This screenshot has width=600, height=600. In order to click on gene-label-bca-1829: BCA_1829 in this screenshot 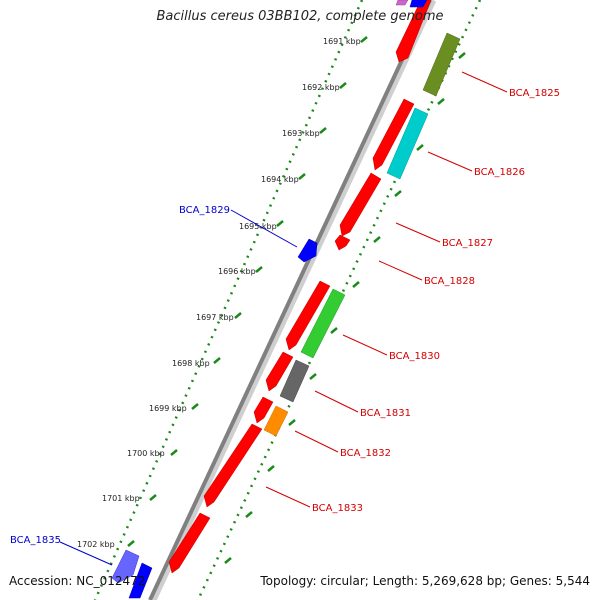, I will do `click(204, 210)`.